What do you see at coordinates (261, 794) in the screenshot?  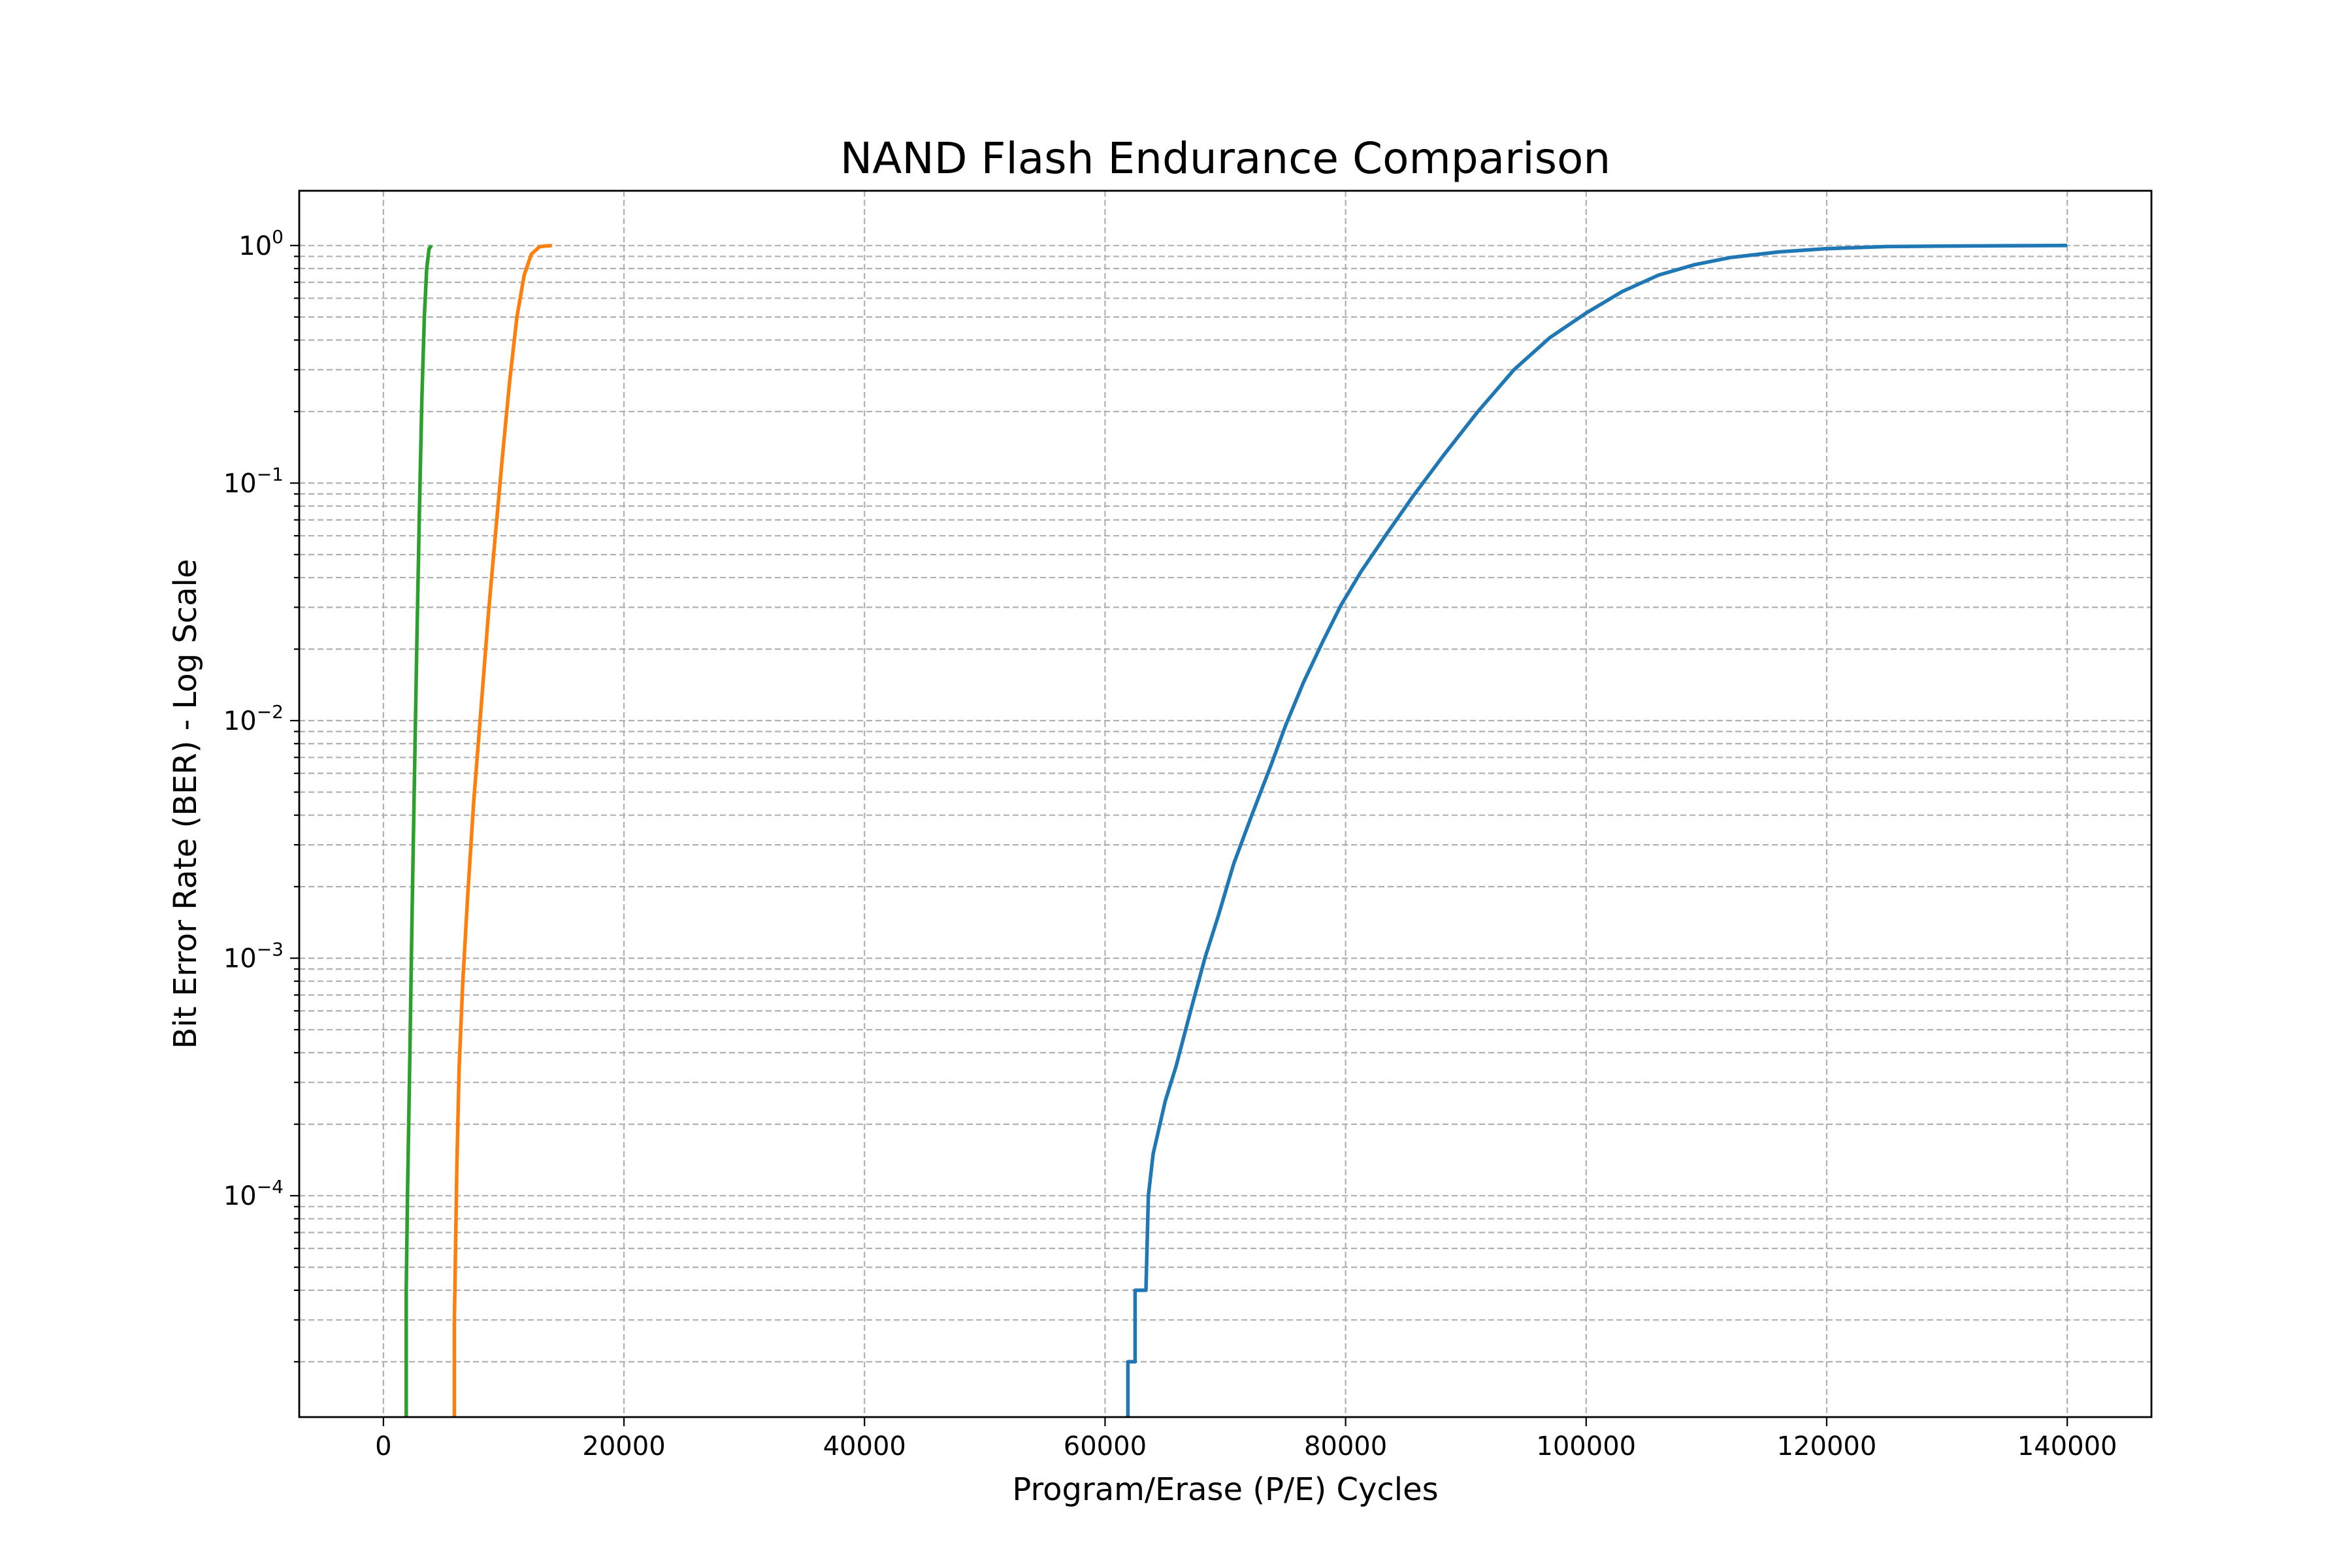 I see `y-axis-ticks: 10⁰ 10⁻¹ 10⁻² 10⁻³ 10⁻⁴` at bounding box center [261, 794].